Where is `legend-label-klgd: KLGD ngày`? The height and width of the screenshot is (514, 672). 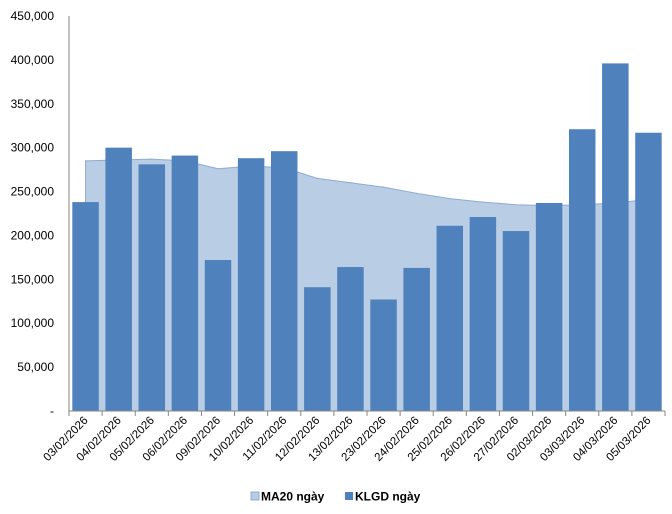 legend-label-klgd: KLGD ngày is located at coordinates (388, 497).